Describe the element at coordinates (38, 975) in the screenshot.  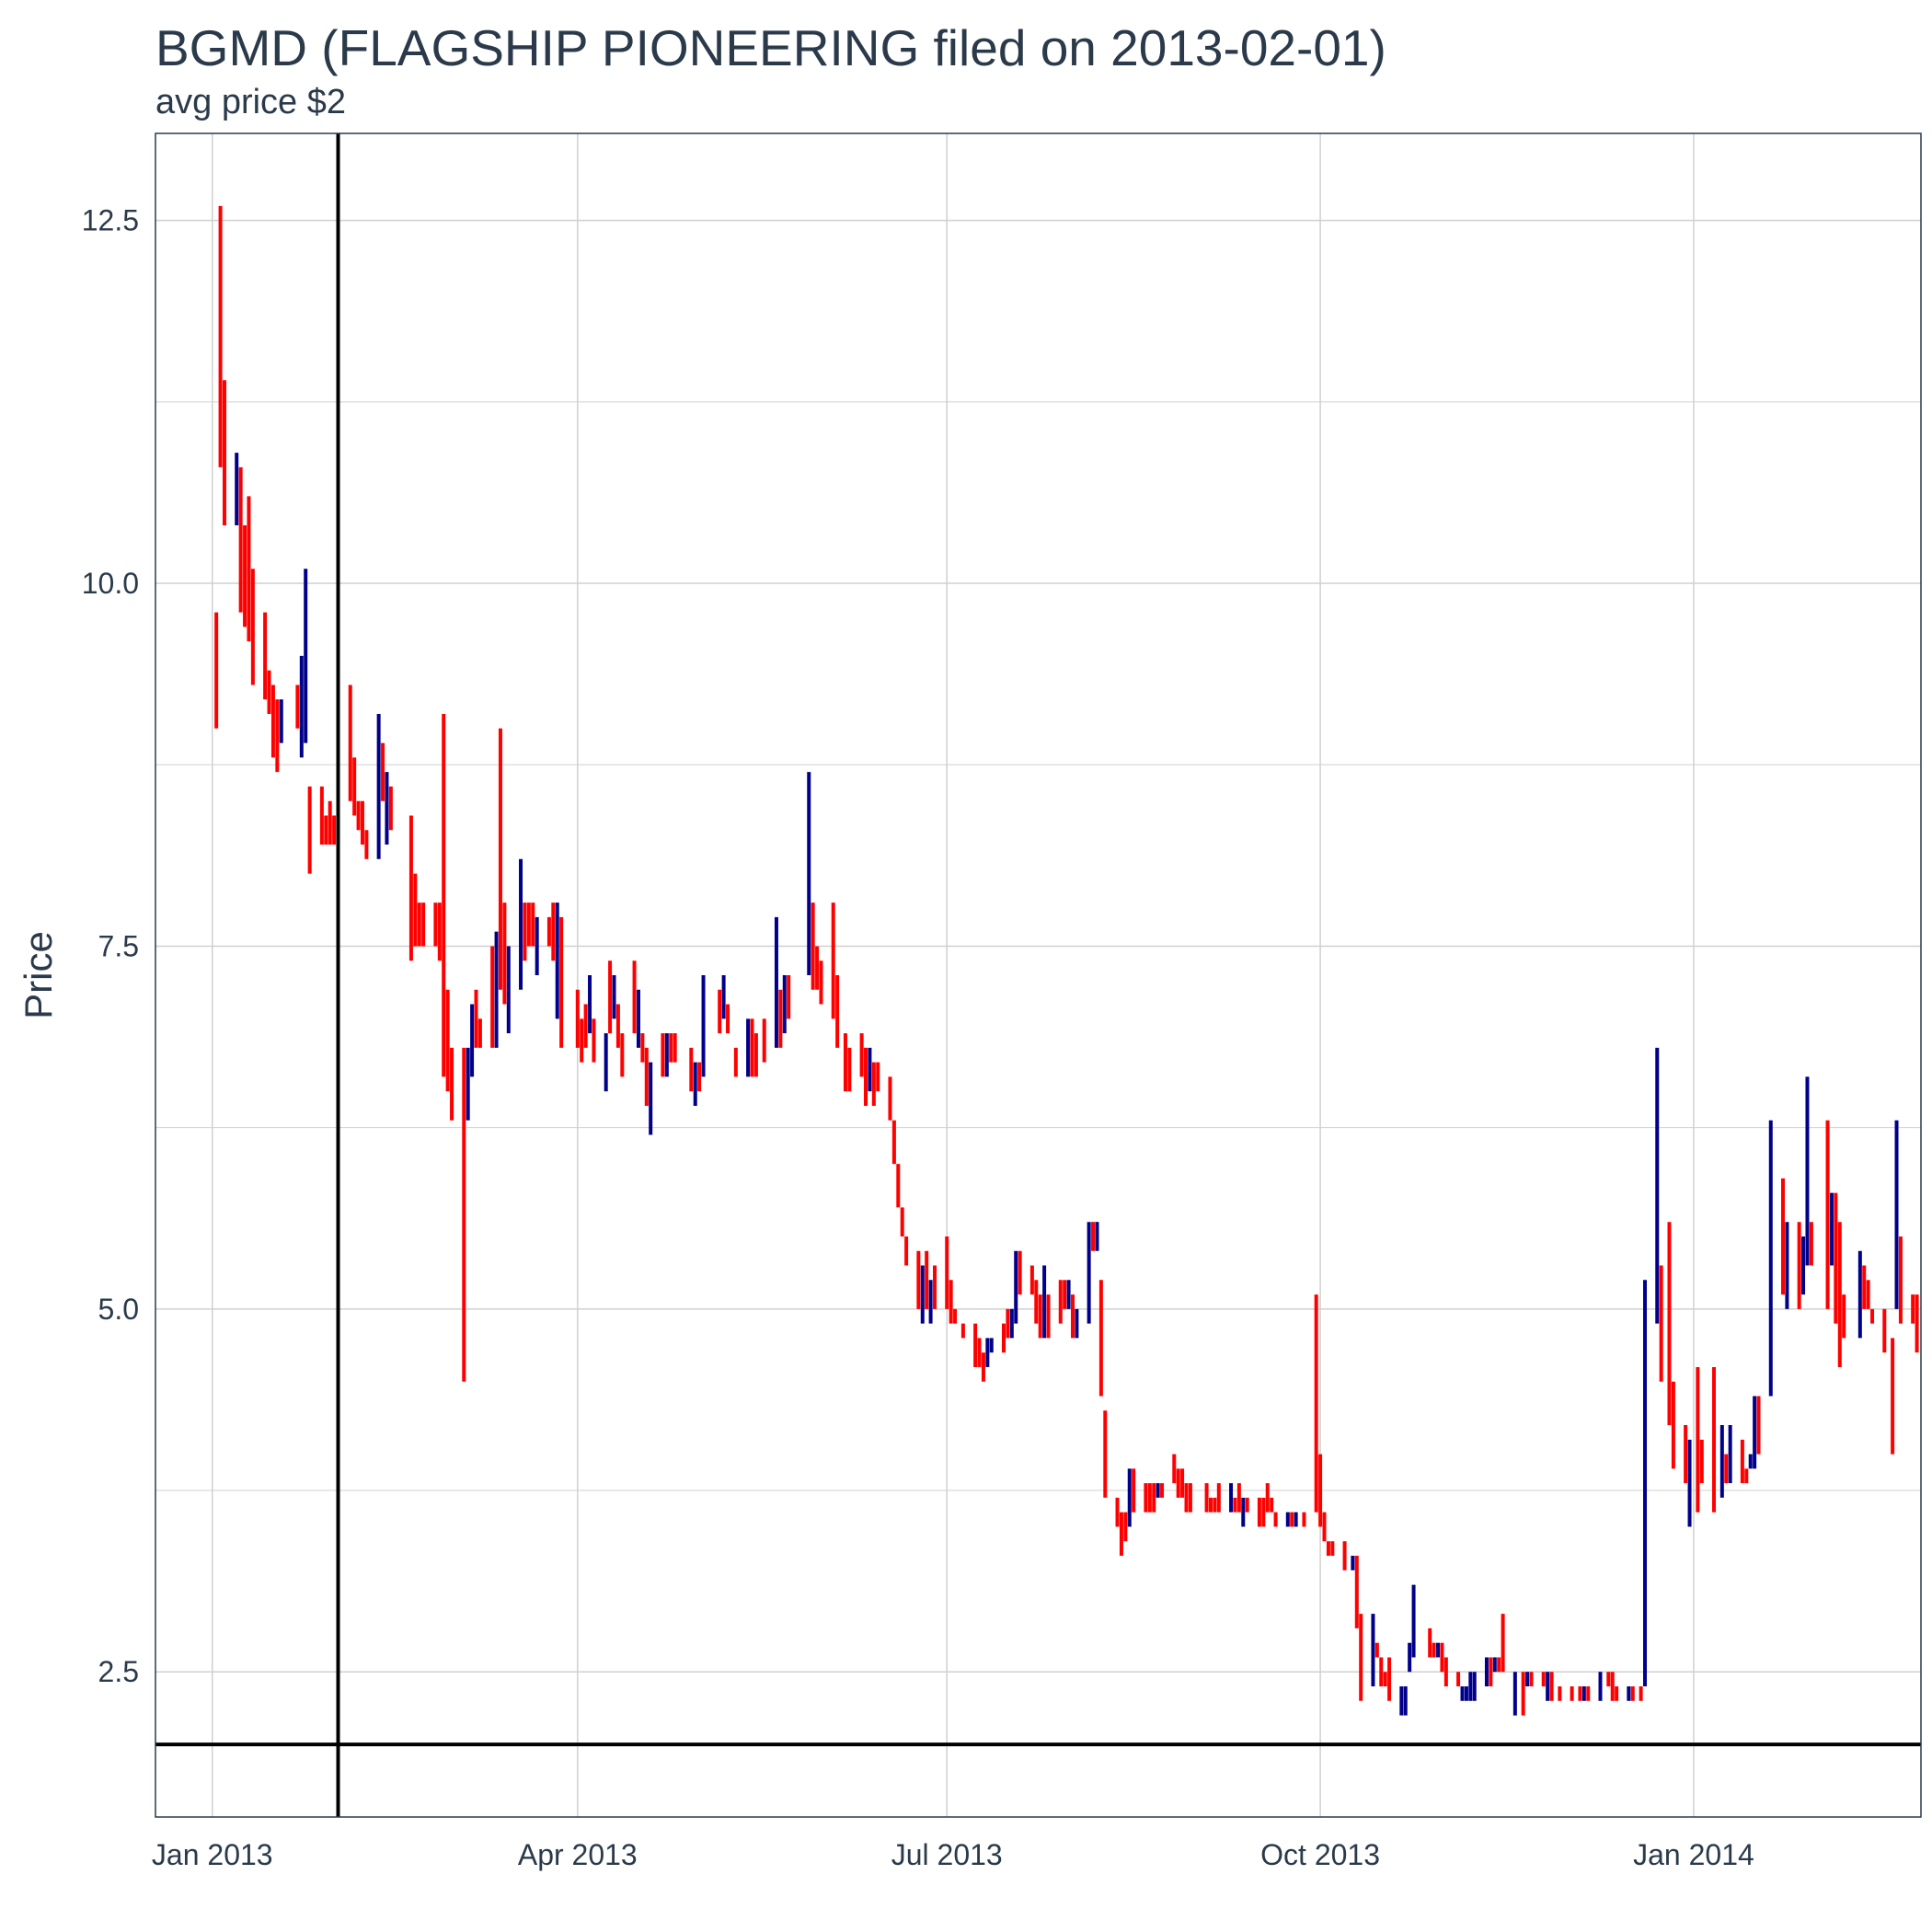
I see `y-axis-title: Price` at that location.